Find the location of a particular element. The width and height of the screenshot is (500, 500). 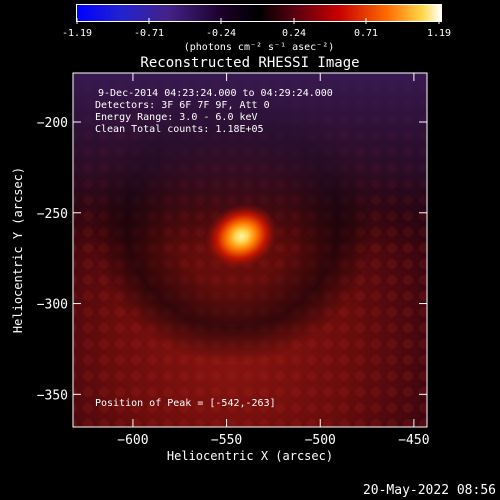

x-tick-label: −550 is located at coordinates (226, 440).